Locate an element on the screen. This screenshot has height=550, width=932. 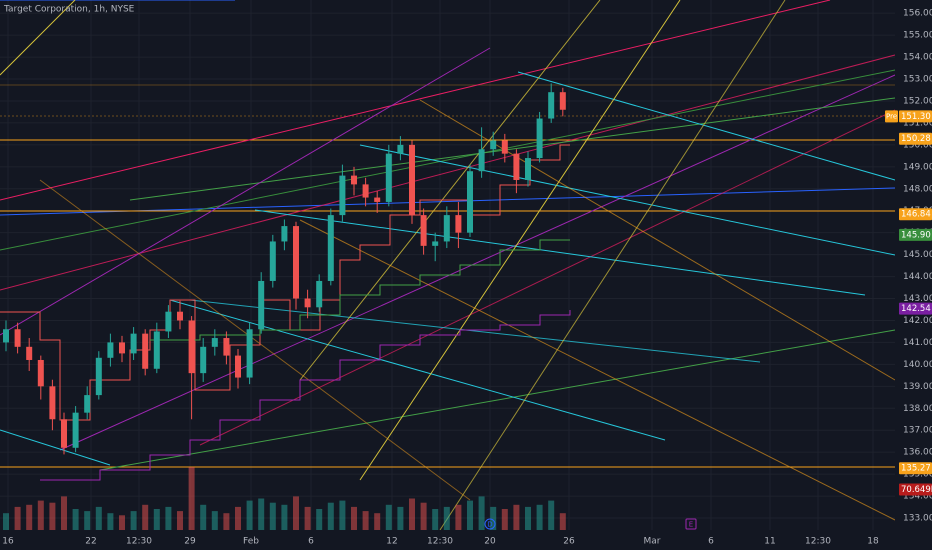
x-tick-label: 16 is located at coordinates (8, 542).